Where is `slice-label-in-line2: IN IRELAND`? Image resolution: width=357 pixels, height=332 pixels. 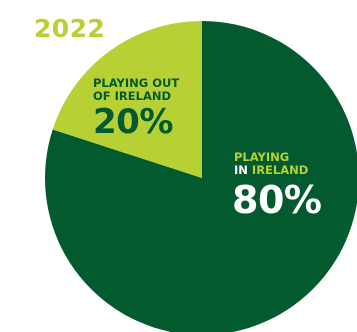
slice-label-in-line2: IN IRELAND is located at coordinates (271, 170).